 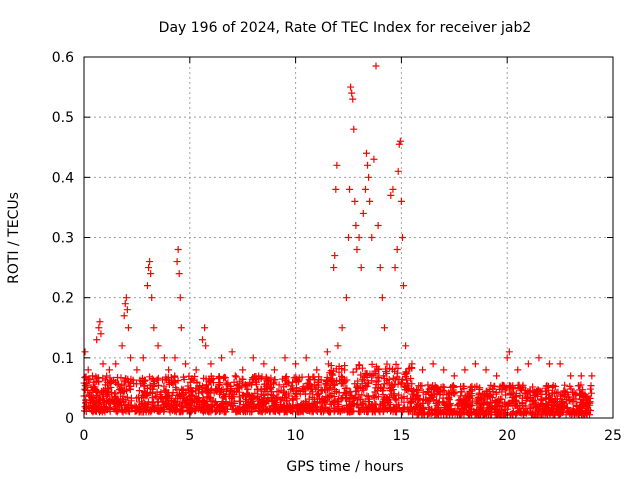 What do you see at coordinates (63, 118) in the screenshot?
I see `y-tick-label: 0.5` at bounding box center [63, 118].